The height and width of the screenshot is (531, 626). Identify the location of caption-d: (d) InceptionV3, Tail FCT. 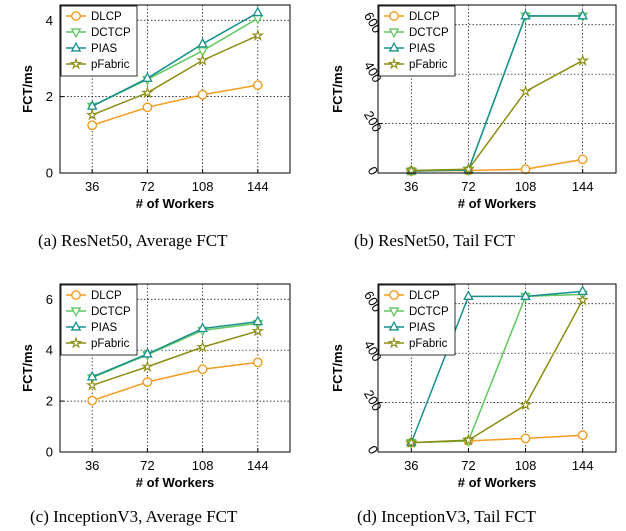
(446, 516).